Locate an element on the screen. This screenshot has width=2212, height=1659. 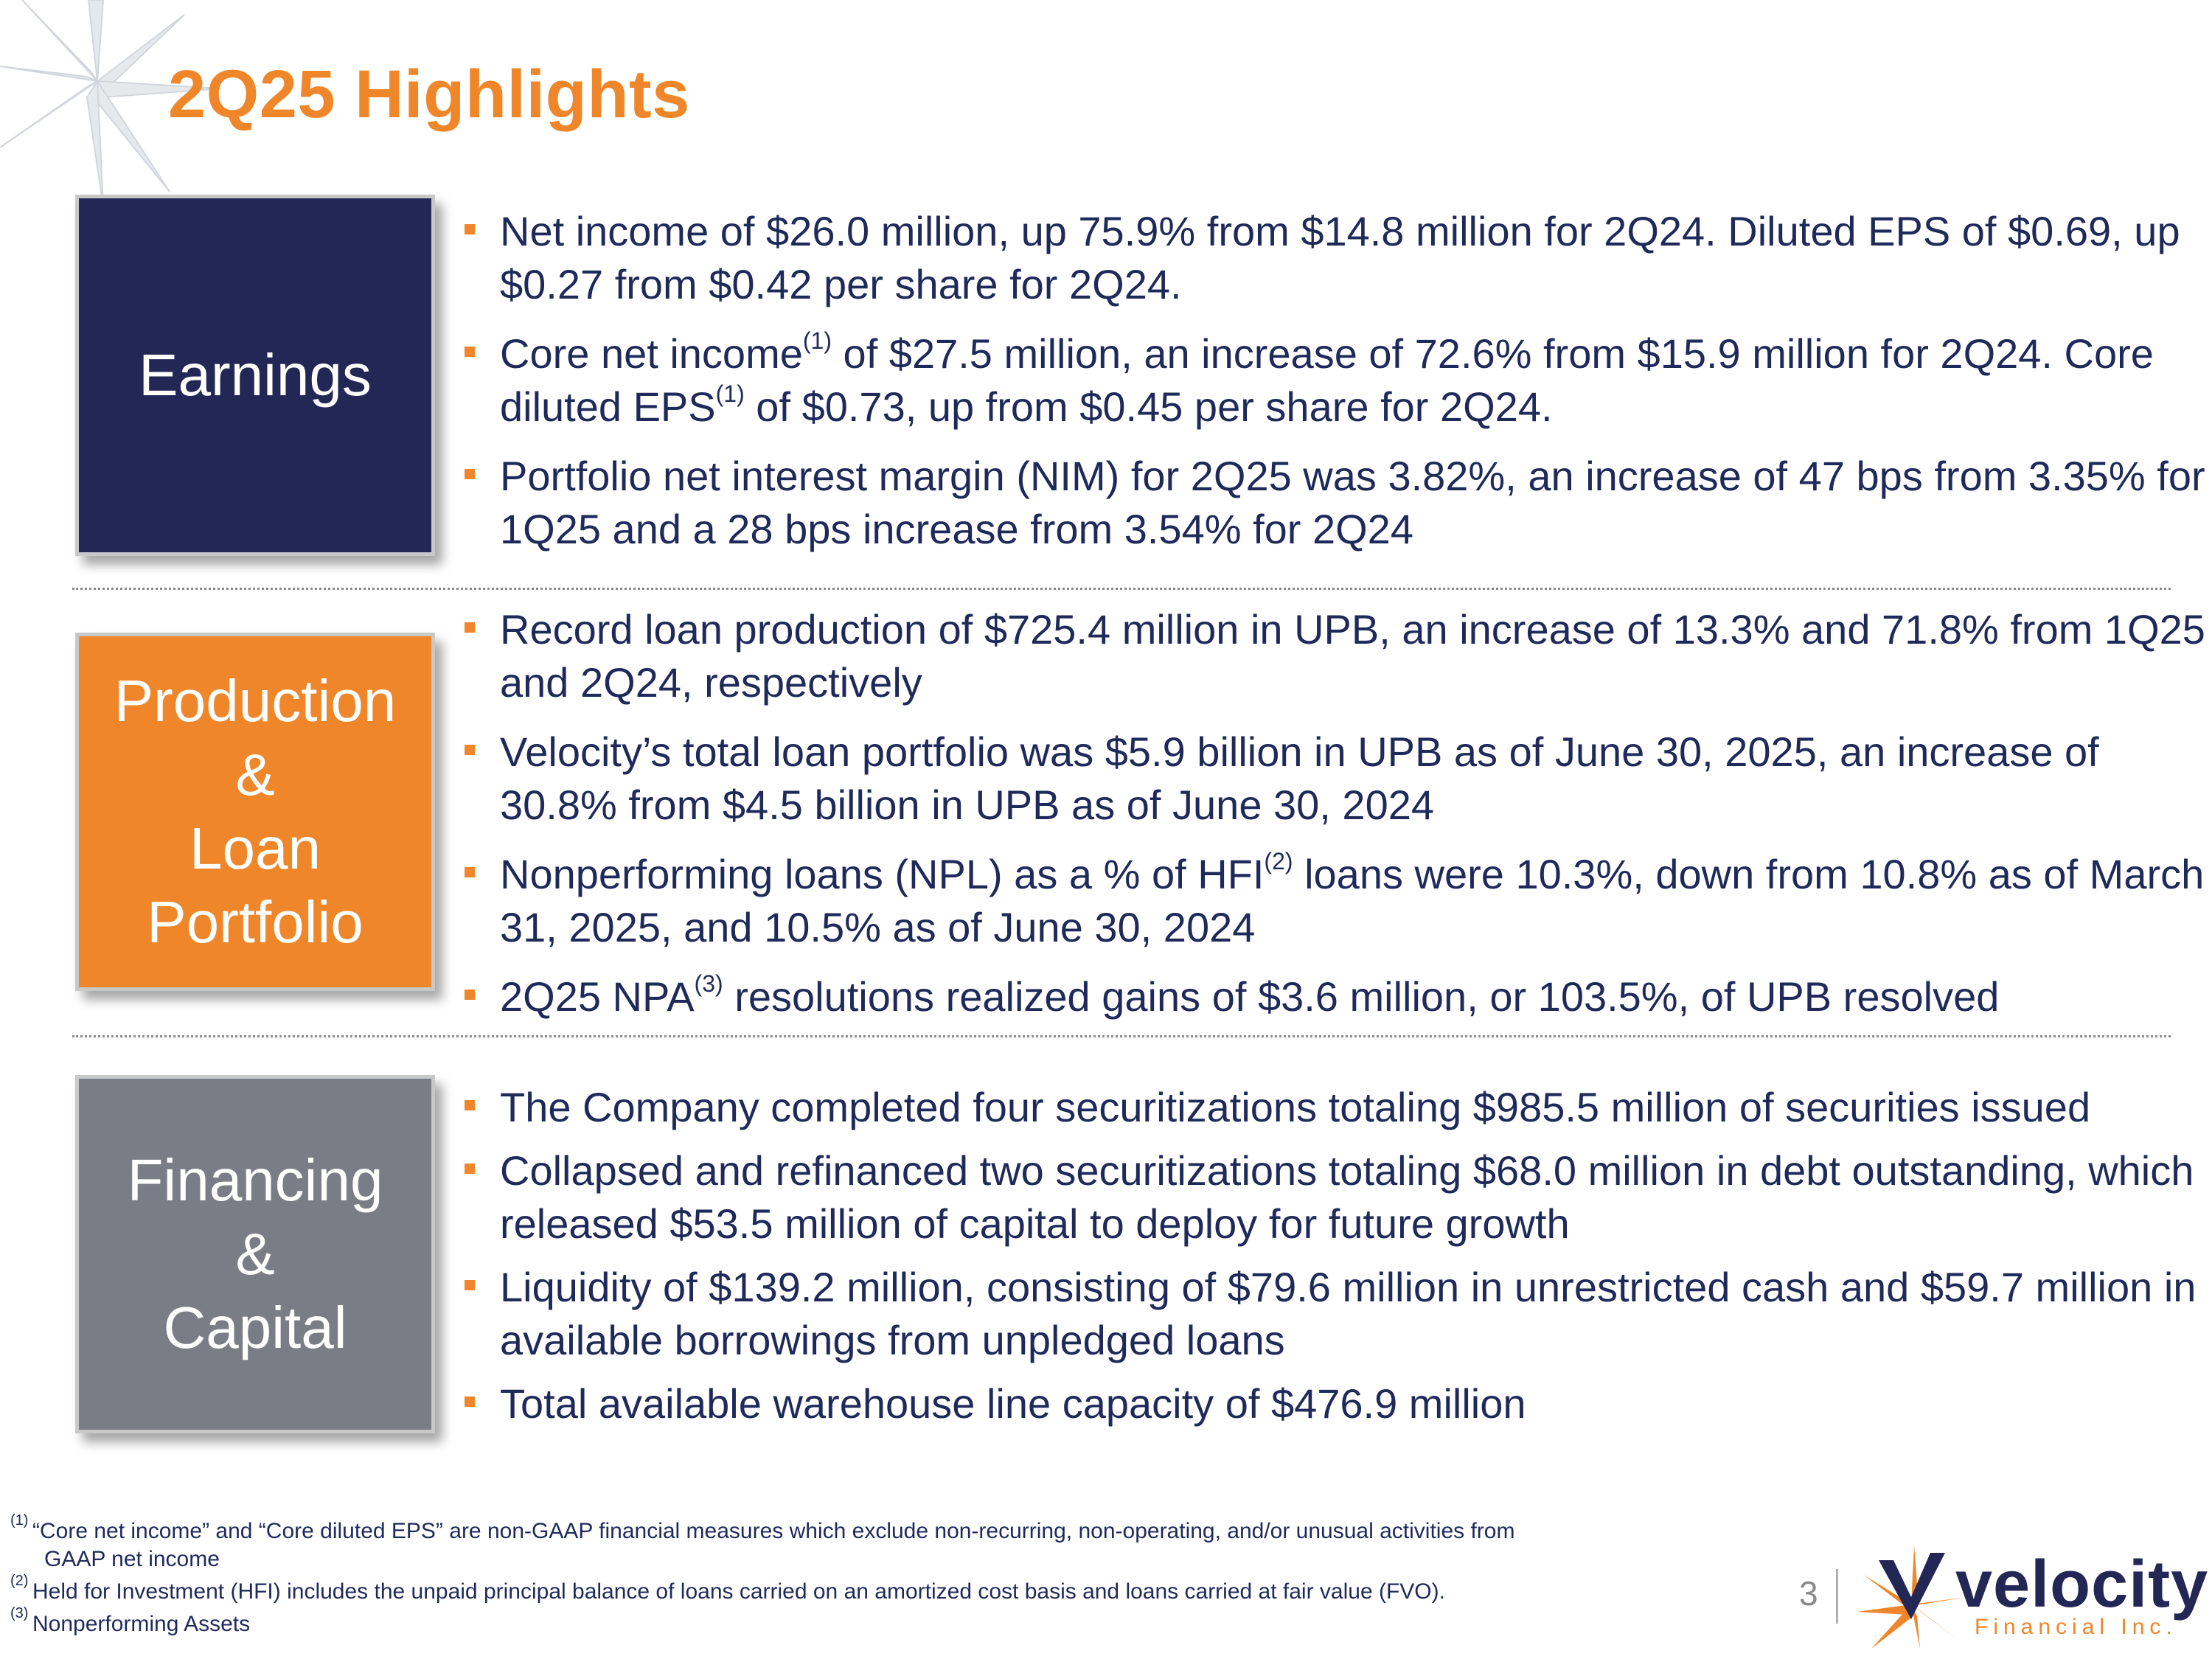
footnote-continuation: GAAP net income is located at coordinates (132, 1559).